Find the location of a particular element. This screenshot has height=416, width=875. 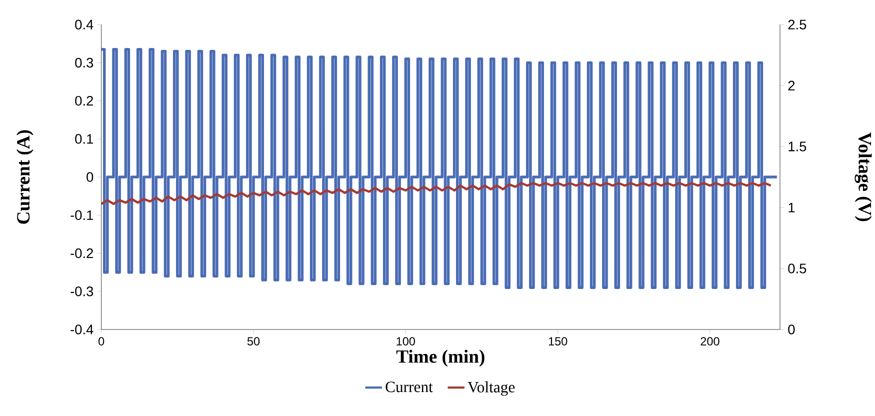

x-tick-label: 150 is located at coordinates (558, 341).